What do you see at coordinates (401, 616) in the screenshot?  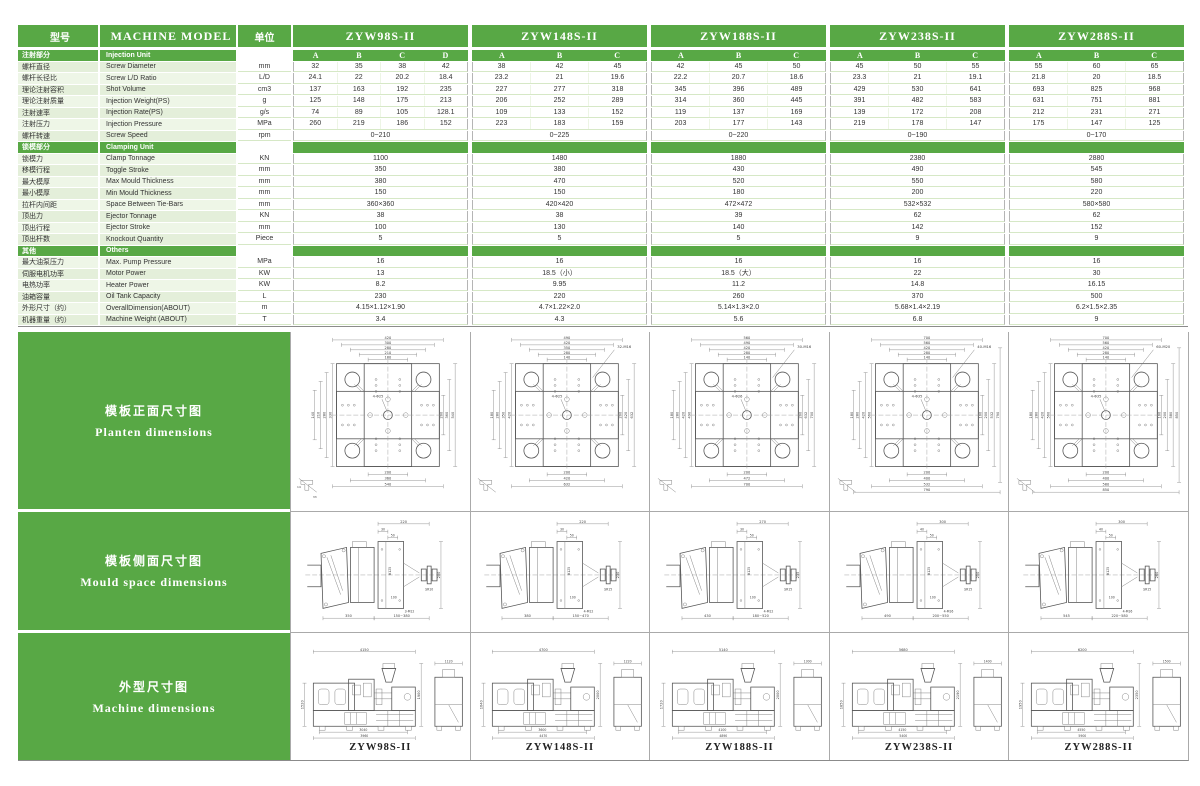 I see `svg-text: 150~380` at bounding box center [401, 616].